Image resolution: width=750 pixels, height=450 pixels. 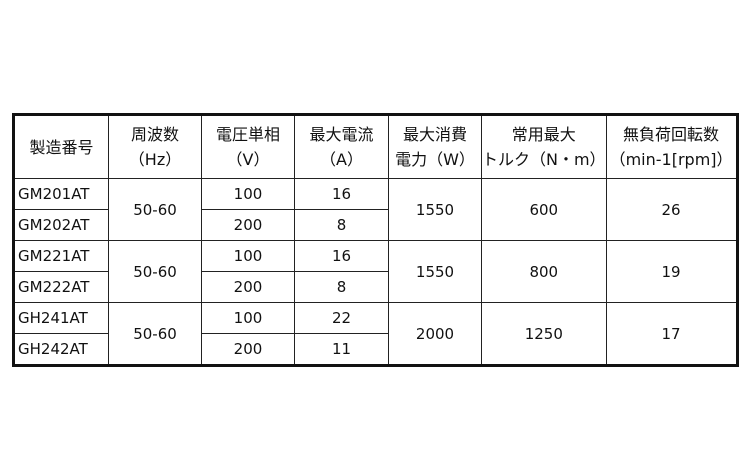 What do you see at coordinates (544, 334) in the screenshot?
I see `torque-cell: 1250` at bounding box center [544, 334].